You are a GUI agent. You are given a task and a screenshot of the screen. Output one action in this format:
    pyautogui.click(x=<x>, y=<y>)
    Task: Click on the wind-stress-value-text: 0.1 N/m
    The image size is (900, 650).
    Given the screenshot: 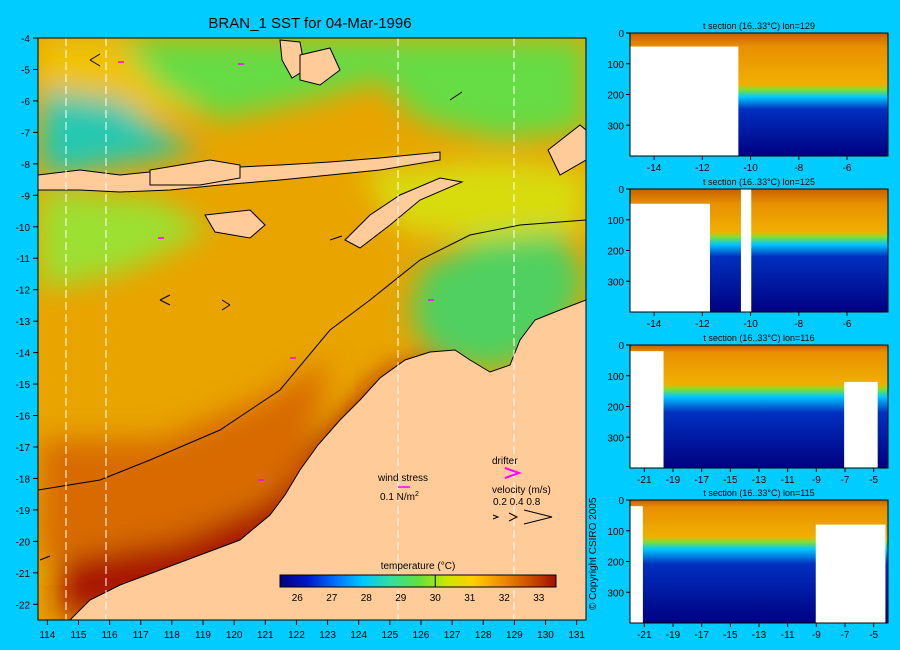 What is the action you would take?
    pyautogui.click(x=397, y=497)
    